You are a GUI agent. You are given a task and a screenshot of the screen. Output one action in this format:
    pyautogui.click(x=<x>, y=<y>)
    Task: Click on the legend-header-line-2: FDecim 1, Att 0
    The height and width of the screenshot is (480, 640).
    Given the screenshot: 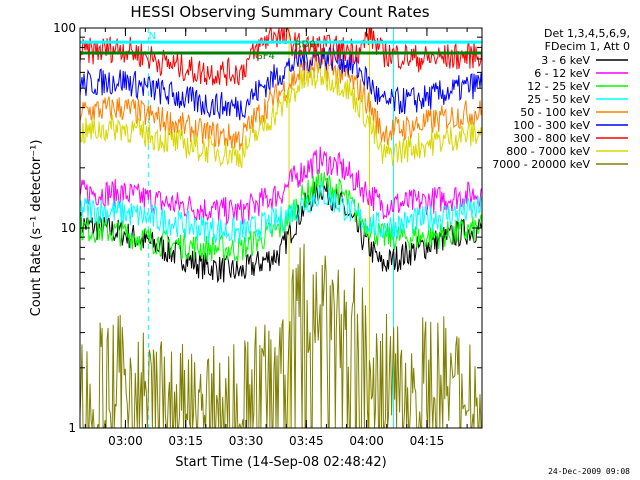 What is the action you would take?
    pyautogui.click(x=587, y=46)
    